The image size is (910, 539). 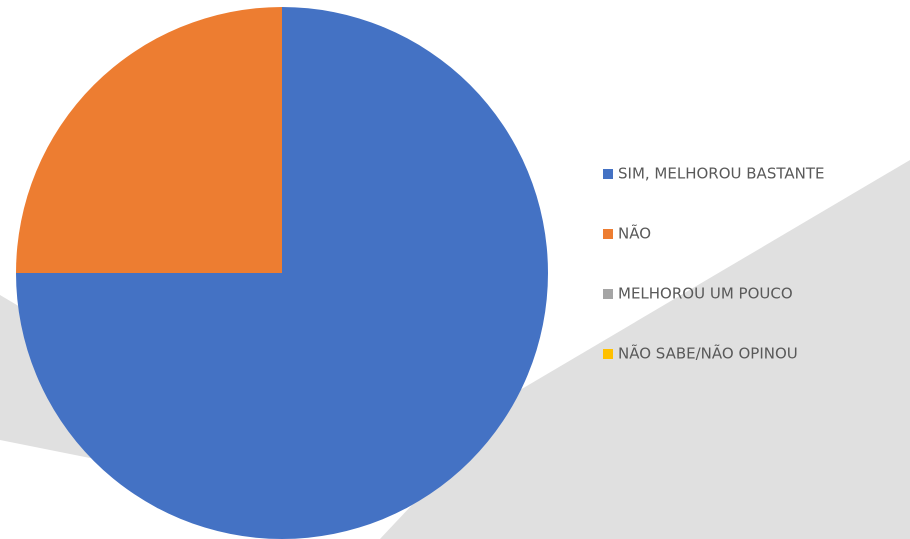 I want to click on legend-label: NÃO SABE/NÃO OPINOU, so click(x=708, y=353).